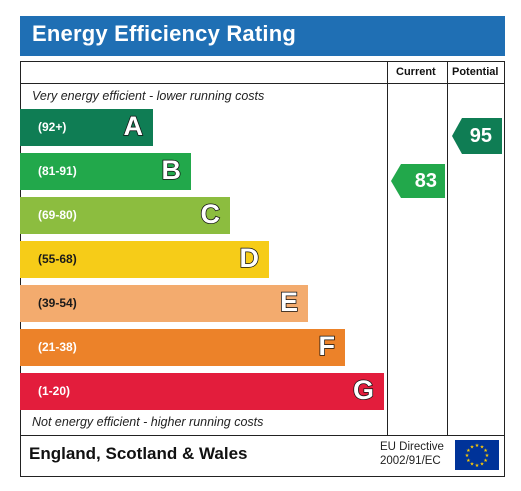 This screenshot has height=491, width=521. Describe the element at coordinates (105, 171) in the screenshot. I see `band-b: (81-91) B` at that location.